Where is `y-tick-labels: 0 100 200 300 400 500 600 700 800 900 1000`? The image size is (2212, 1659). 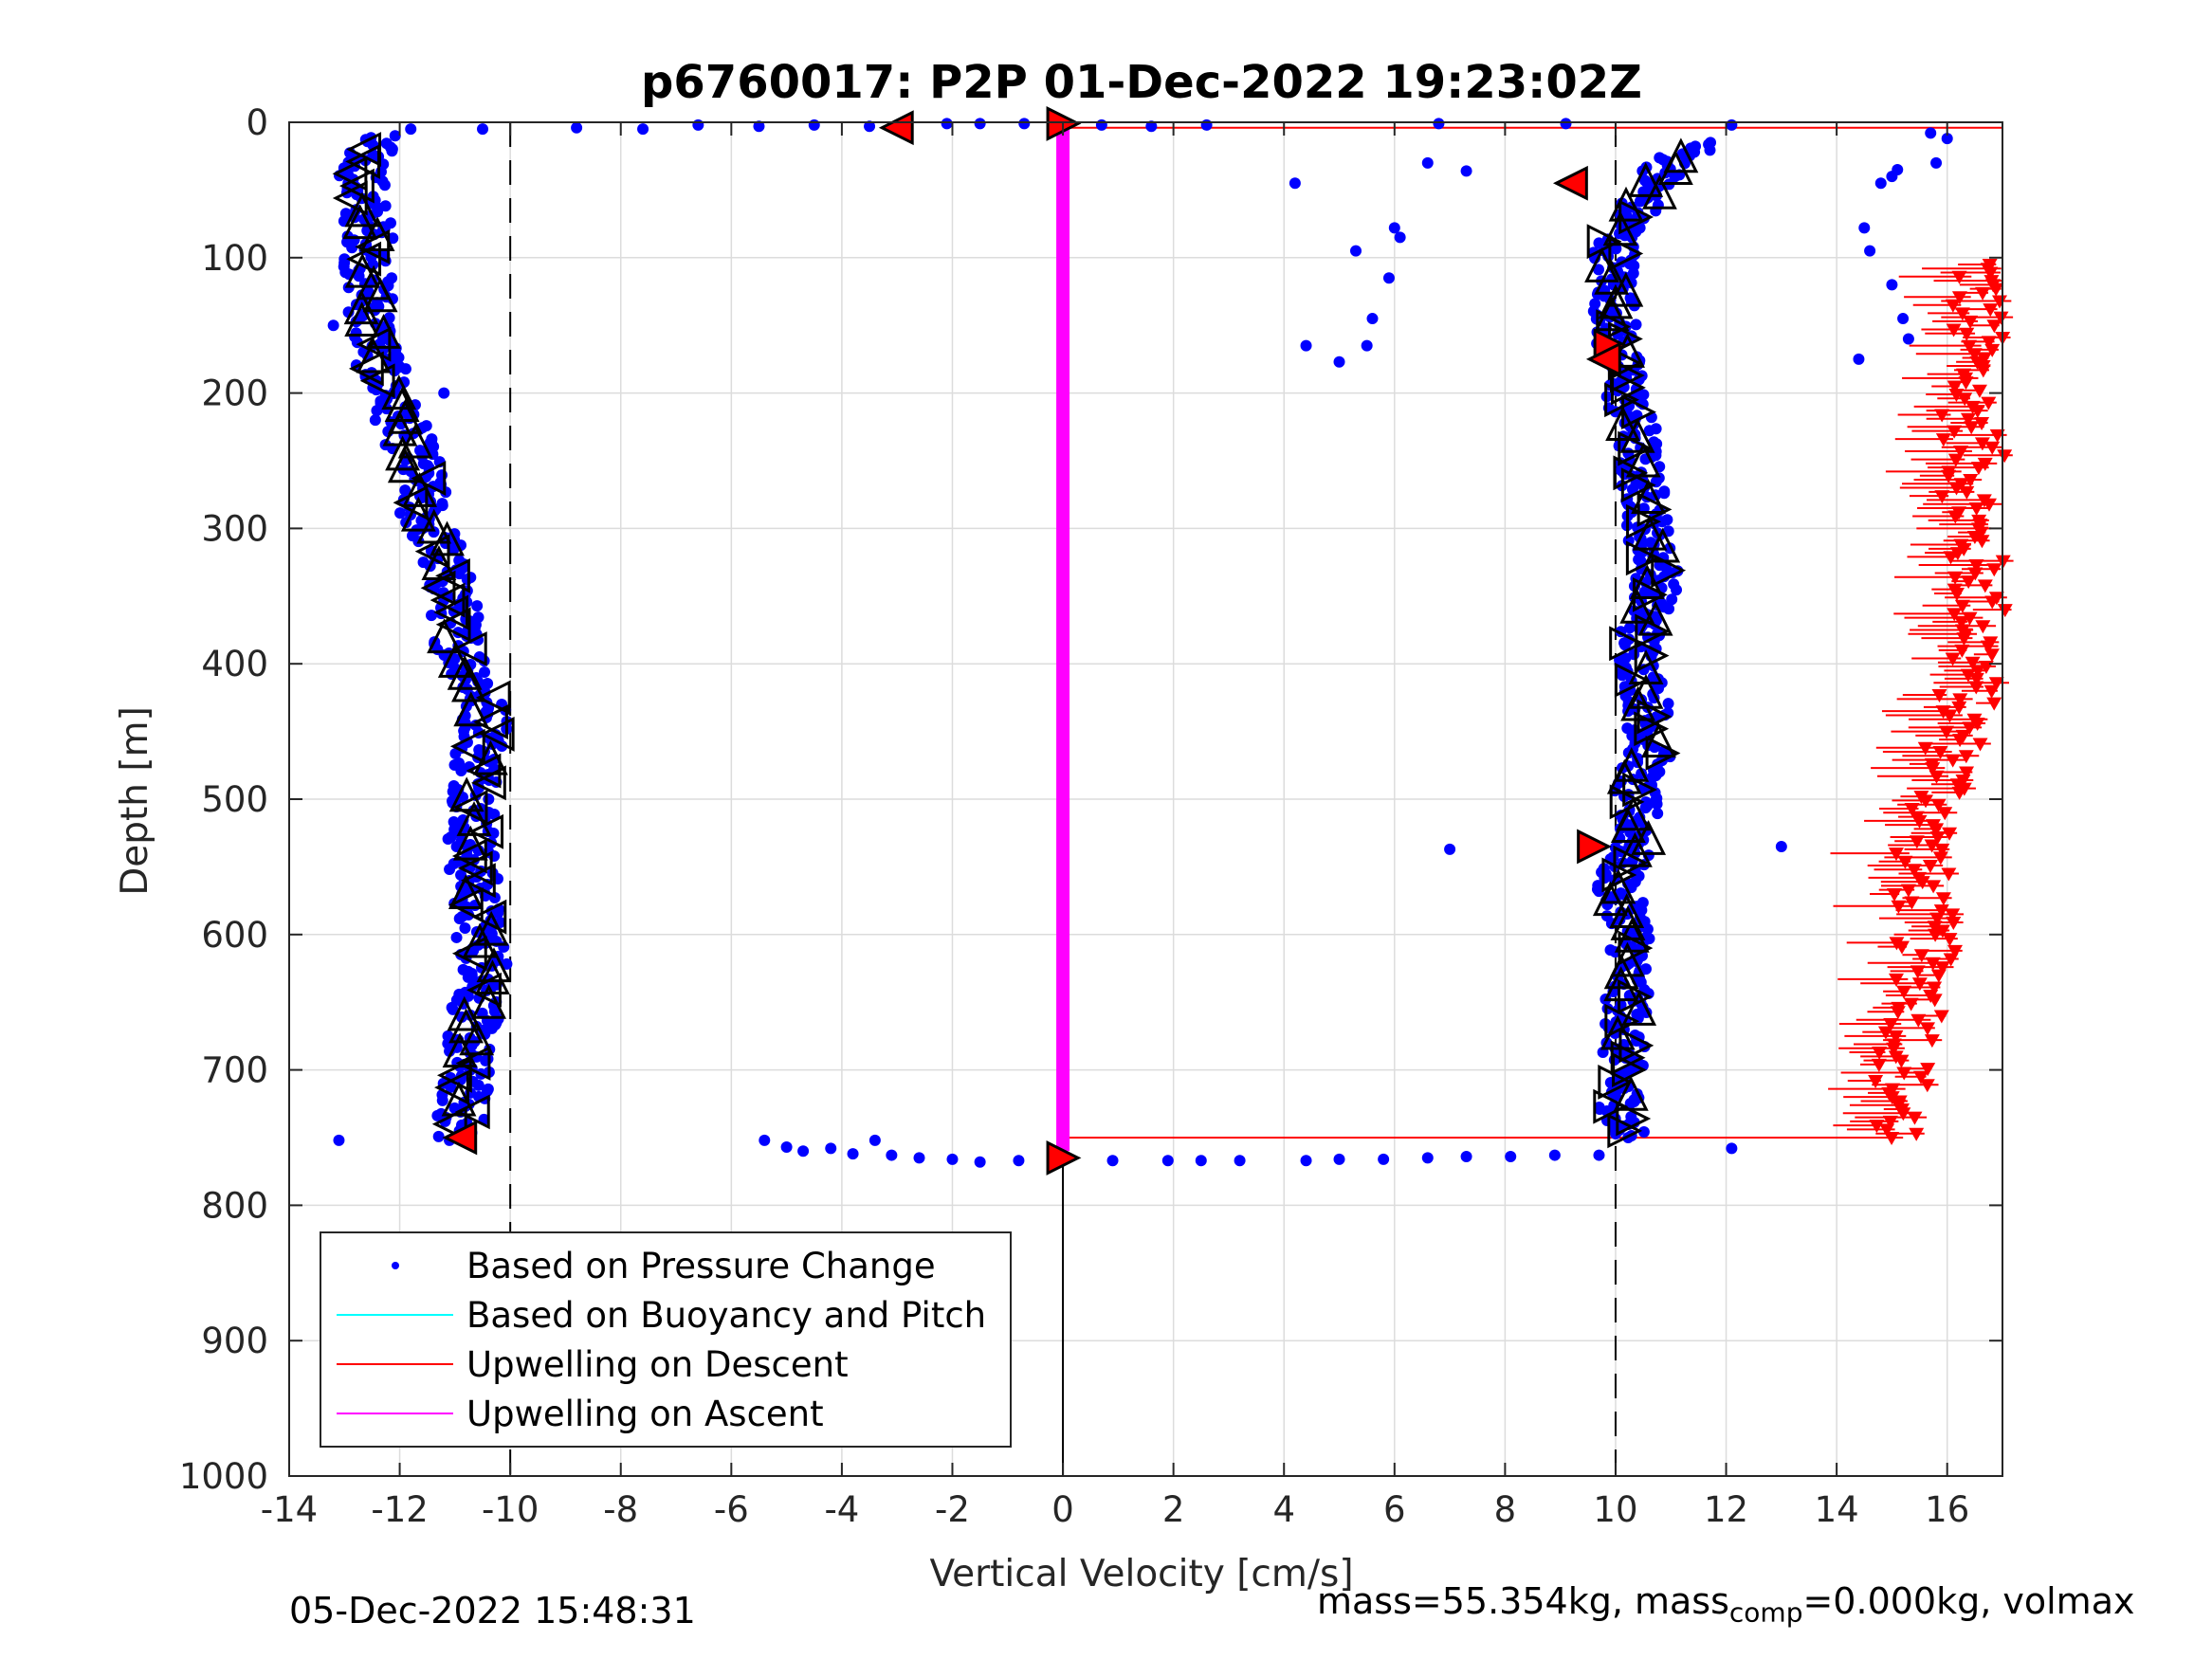
y-tick-labels: 0 100 200 300 400 500 600 700 800 900 1000 is located at coordinates (223, 799).